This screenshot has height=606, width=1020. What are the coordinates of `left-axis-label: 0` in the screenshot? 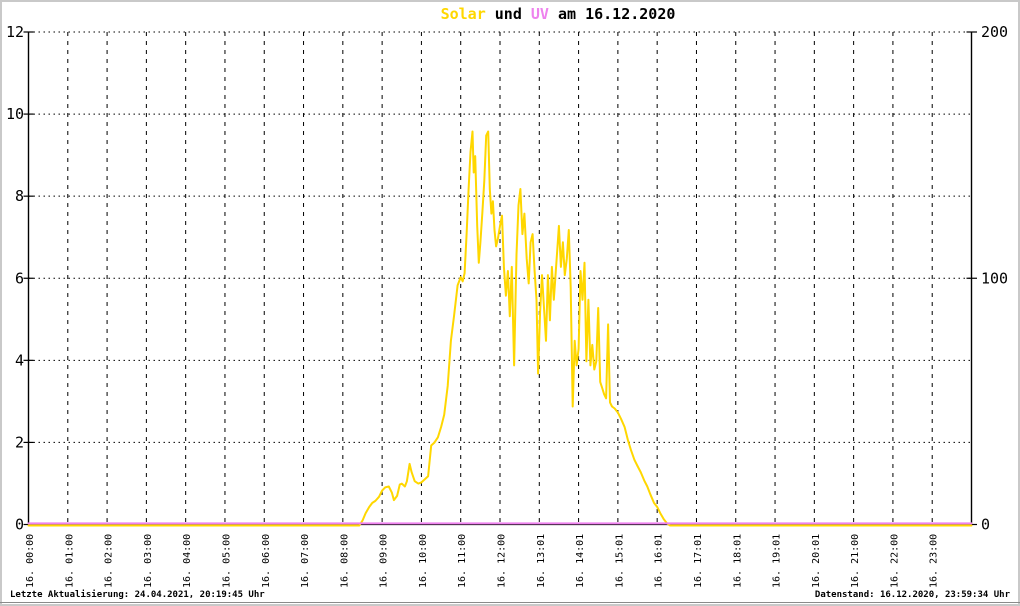 It's located at (19, 525).